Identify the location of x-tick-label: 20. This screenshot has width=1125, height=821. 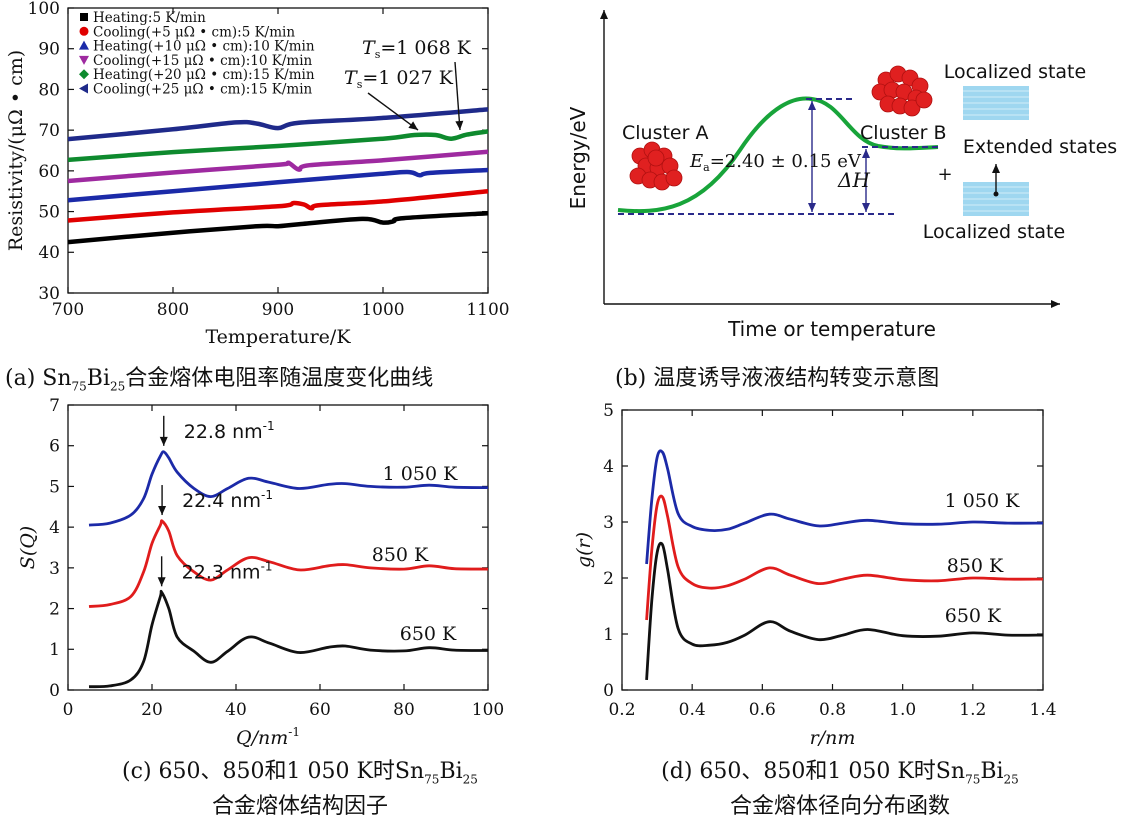
(152, 710).